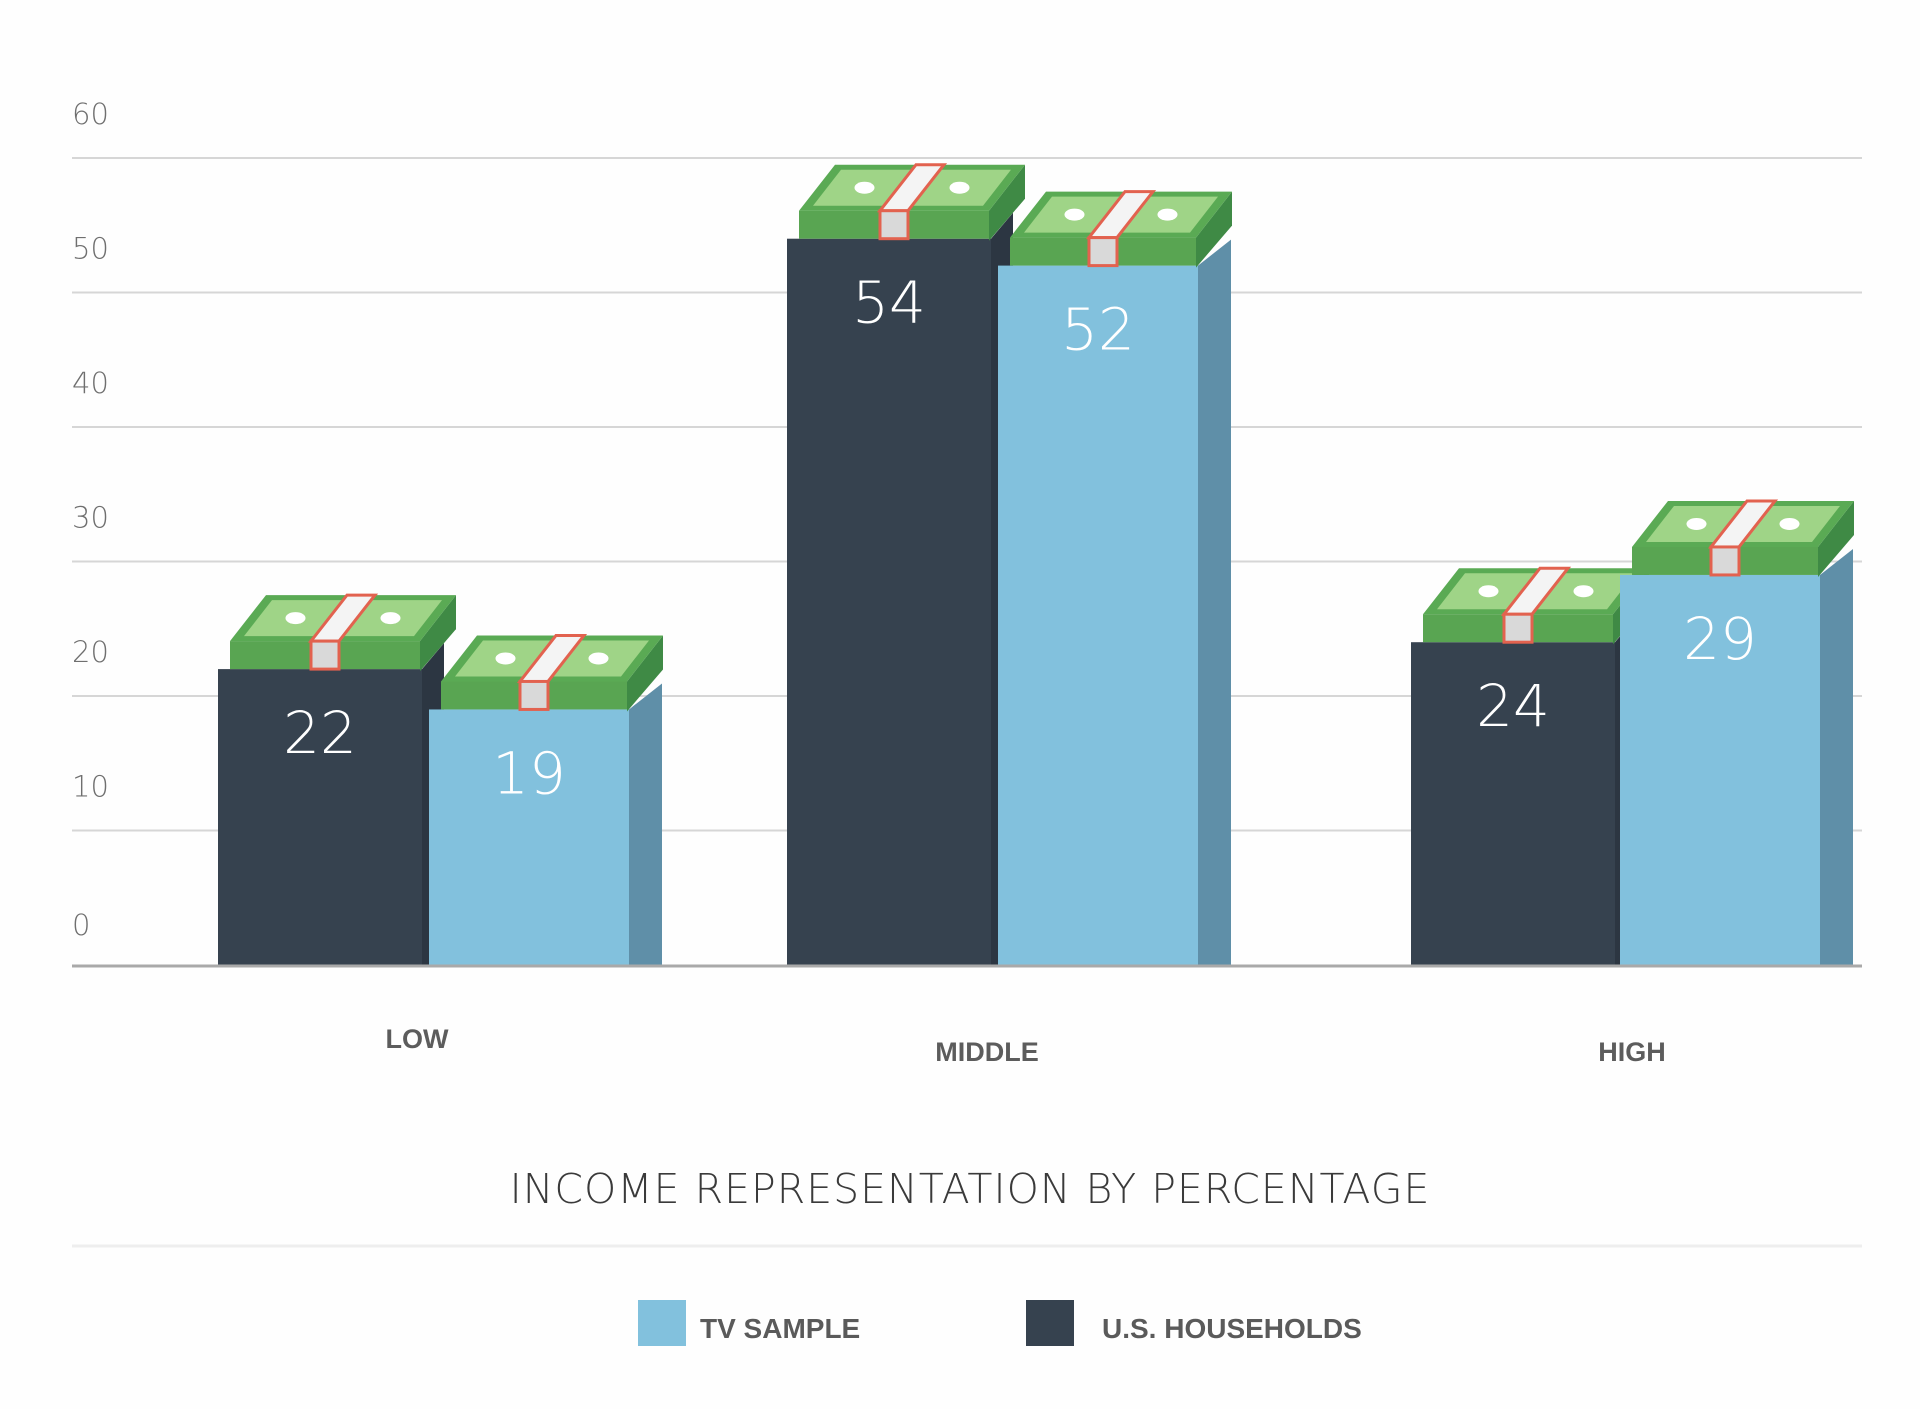 This screenshot has height=1409, width=1920. What do you see at coordinates (90, 249) in the screenshot?
I see `y-tick-label: 50` at bounding box center [90, 249].